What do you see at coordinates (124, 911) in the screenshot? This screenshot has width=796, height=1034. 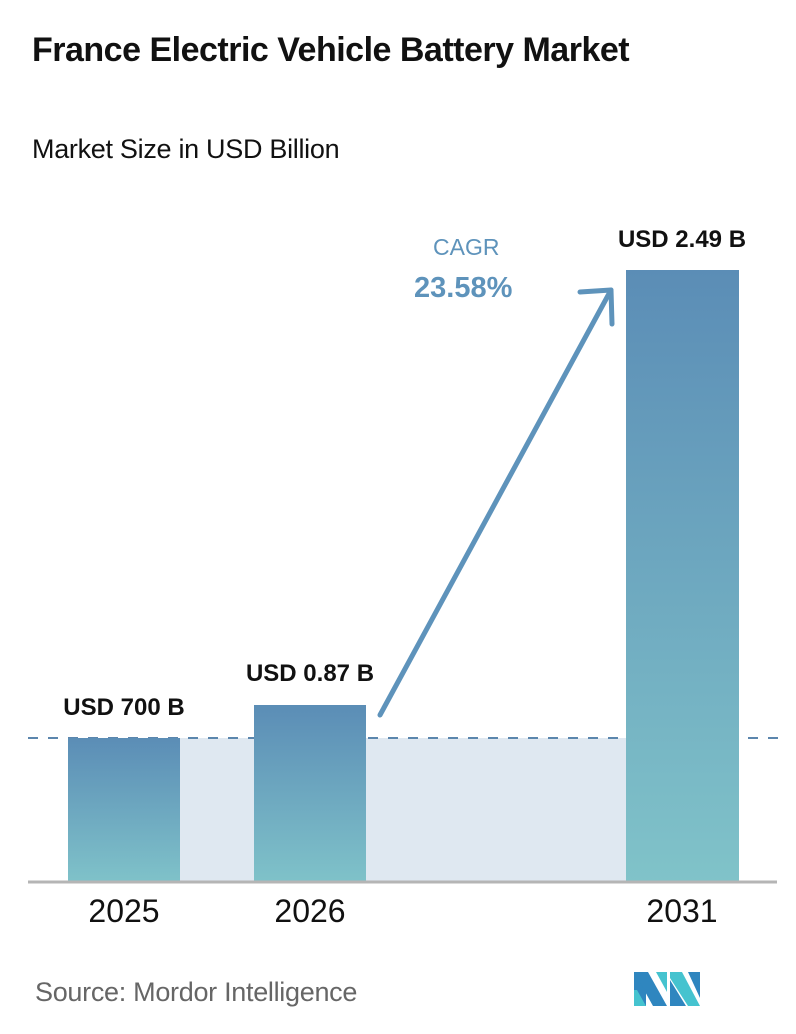 I see `x-tick-2025: 2025` at bounding box center [124, 911].